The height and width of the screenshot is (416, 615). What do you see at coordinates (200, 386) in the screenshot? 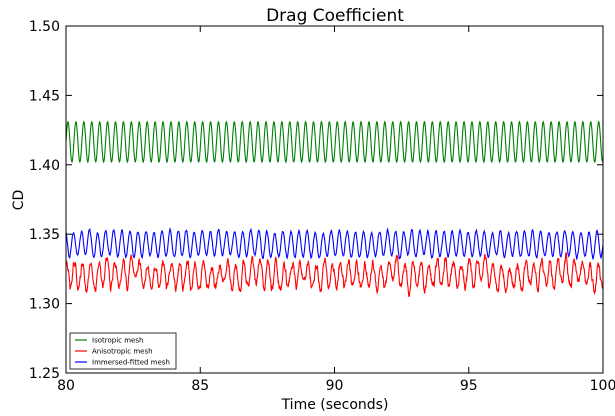
I see `x-tick-label: 85` at bounding box center [200, 386].